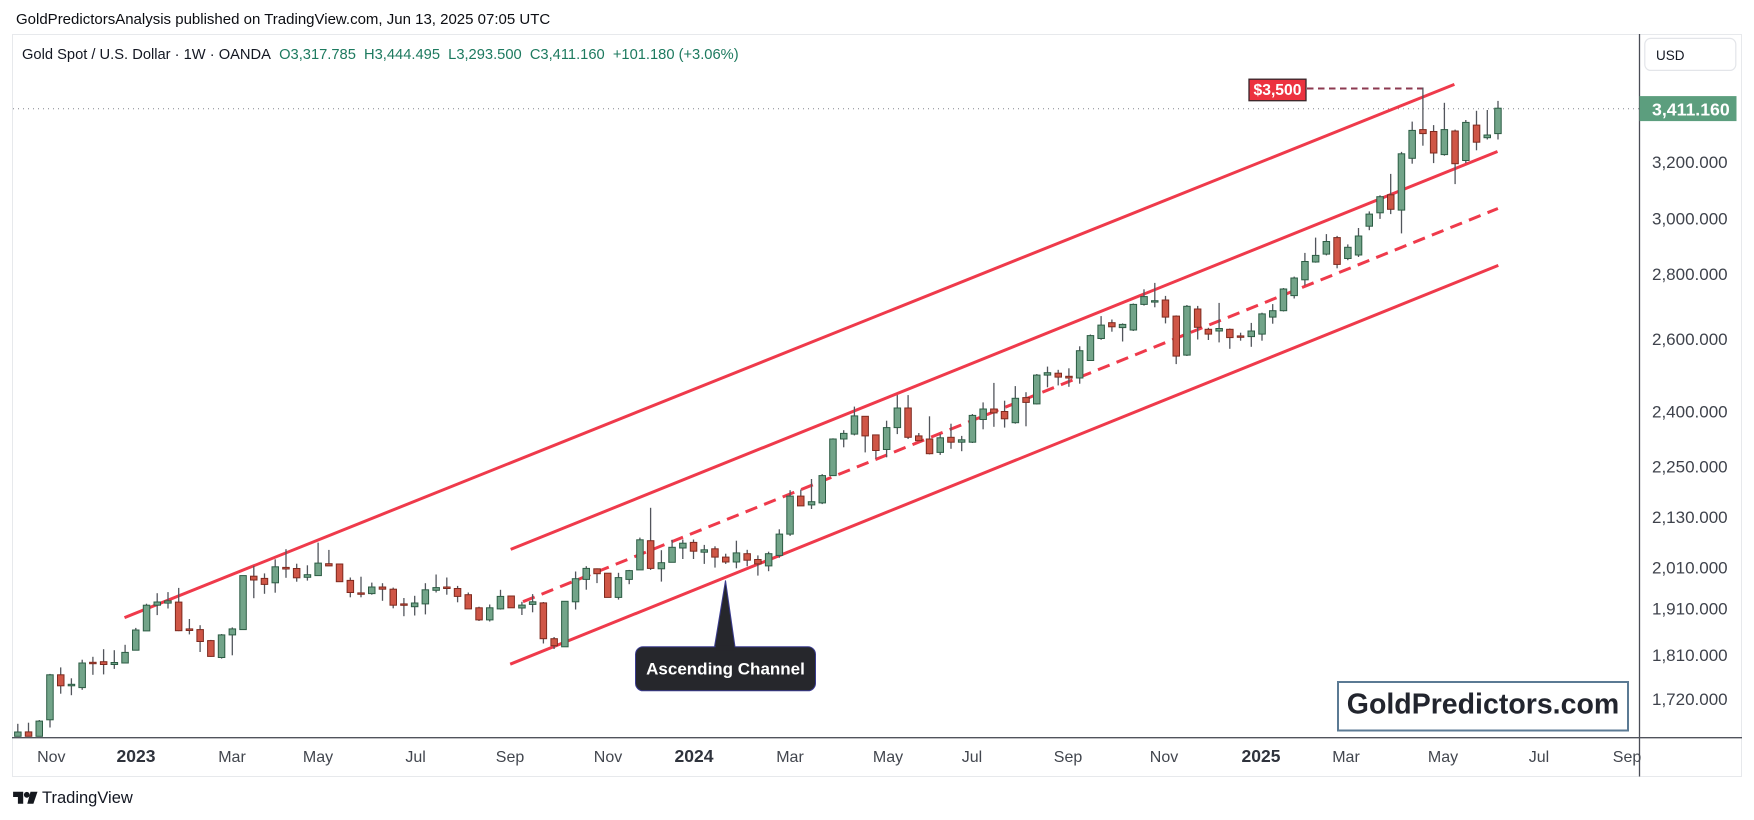  What do you see at coordinates (1690, 339) in the screenshot?
I see `svg-text: 2,600.000` at bounding box center [1690, 339].